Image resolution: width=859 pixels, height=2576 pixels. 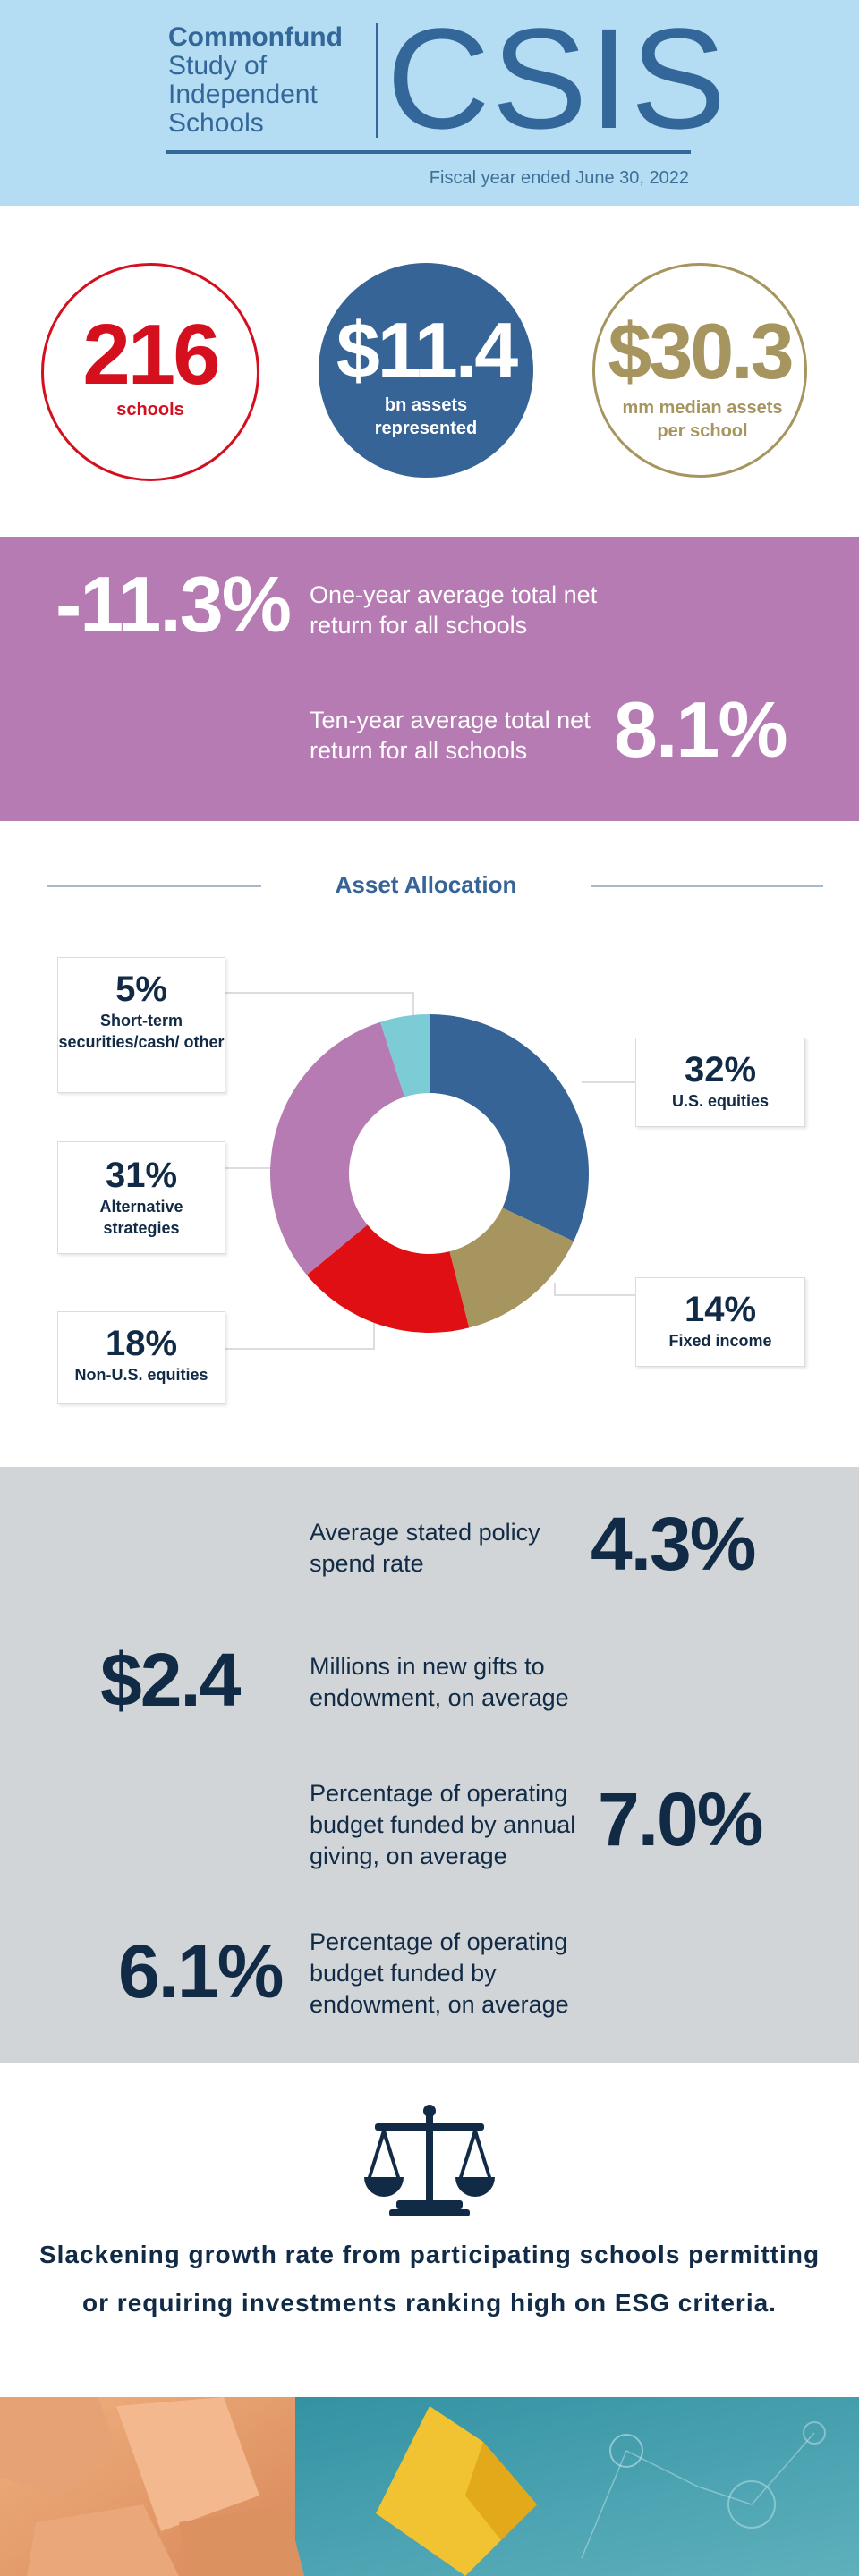 What do you see at coordinates (720, 1069) in the screenshot?
I see `callout-percent: 32%` at bounding box center [720, 1069].